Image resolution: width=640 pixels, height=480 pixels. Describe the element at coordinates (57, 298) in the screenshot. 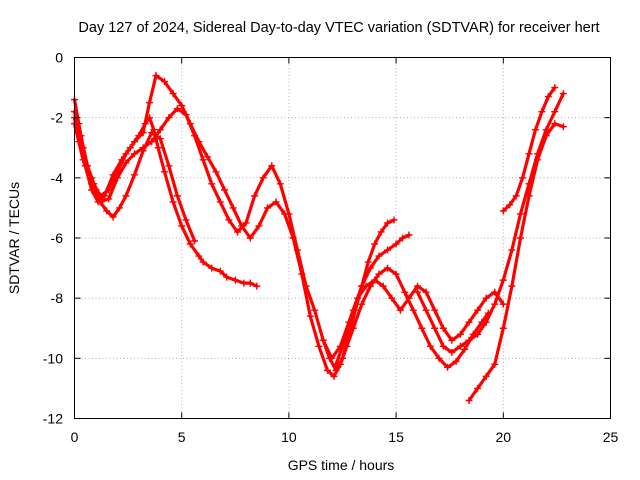

I see `y-tick-label: -8` at that location.